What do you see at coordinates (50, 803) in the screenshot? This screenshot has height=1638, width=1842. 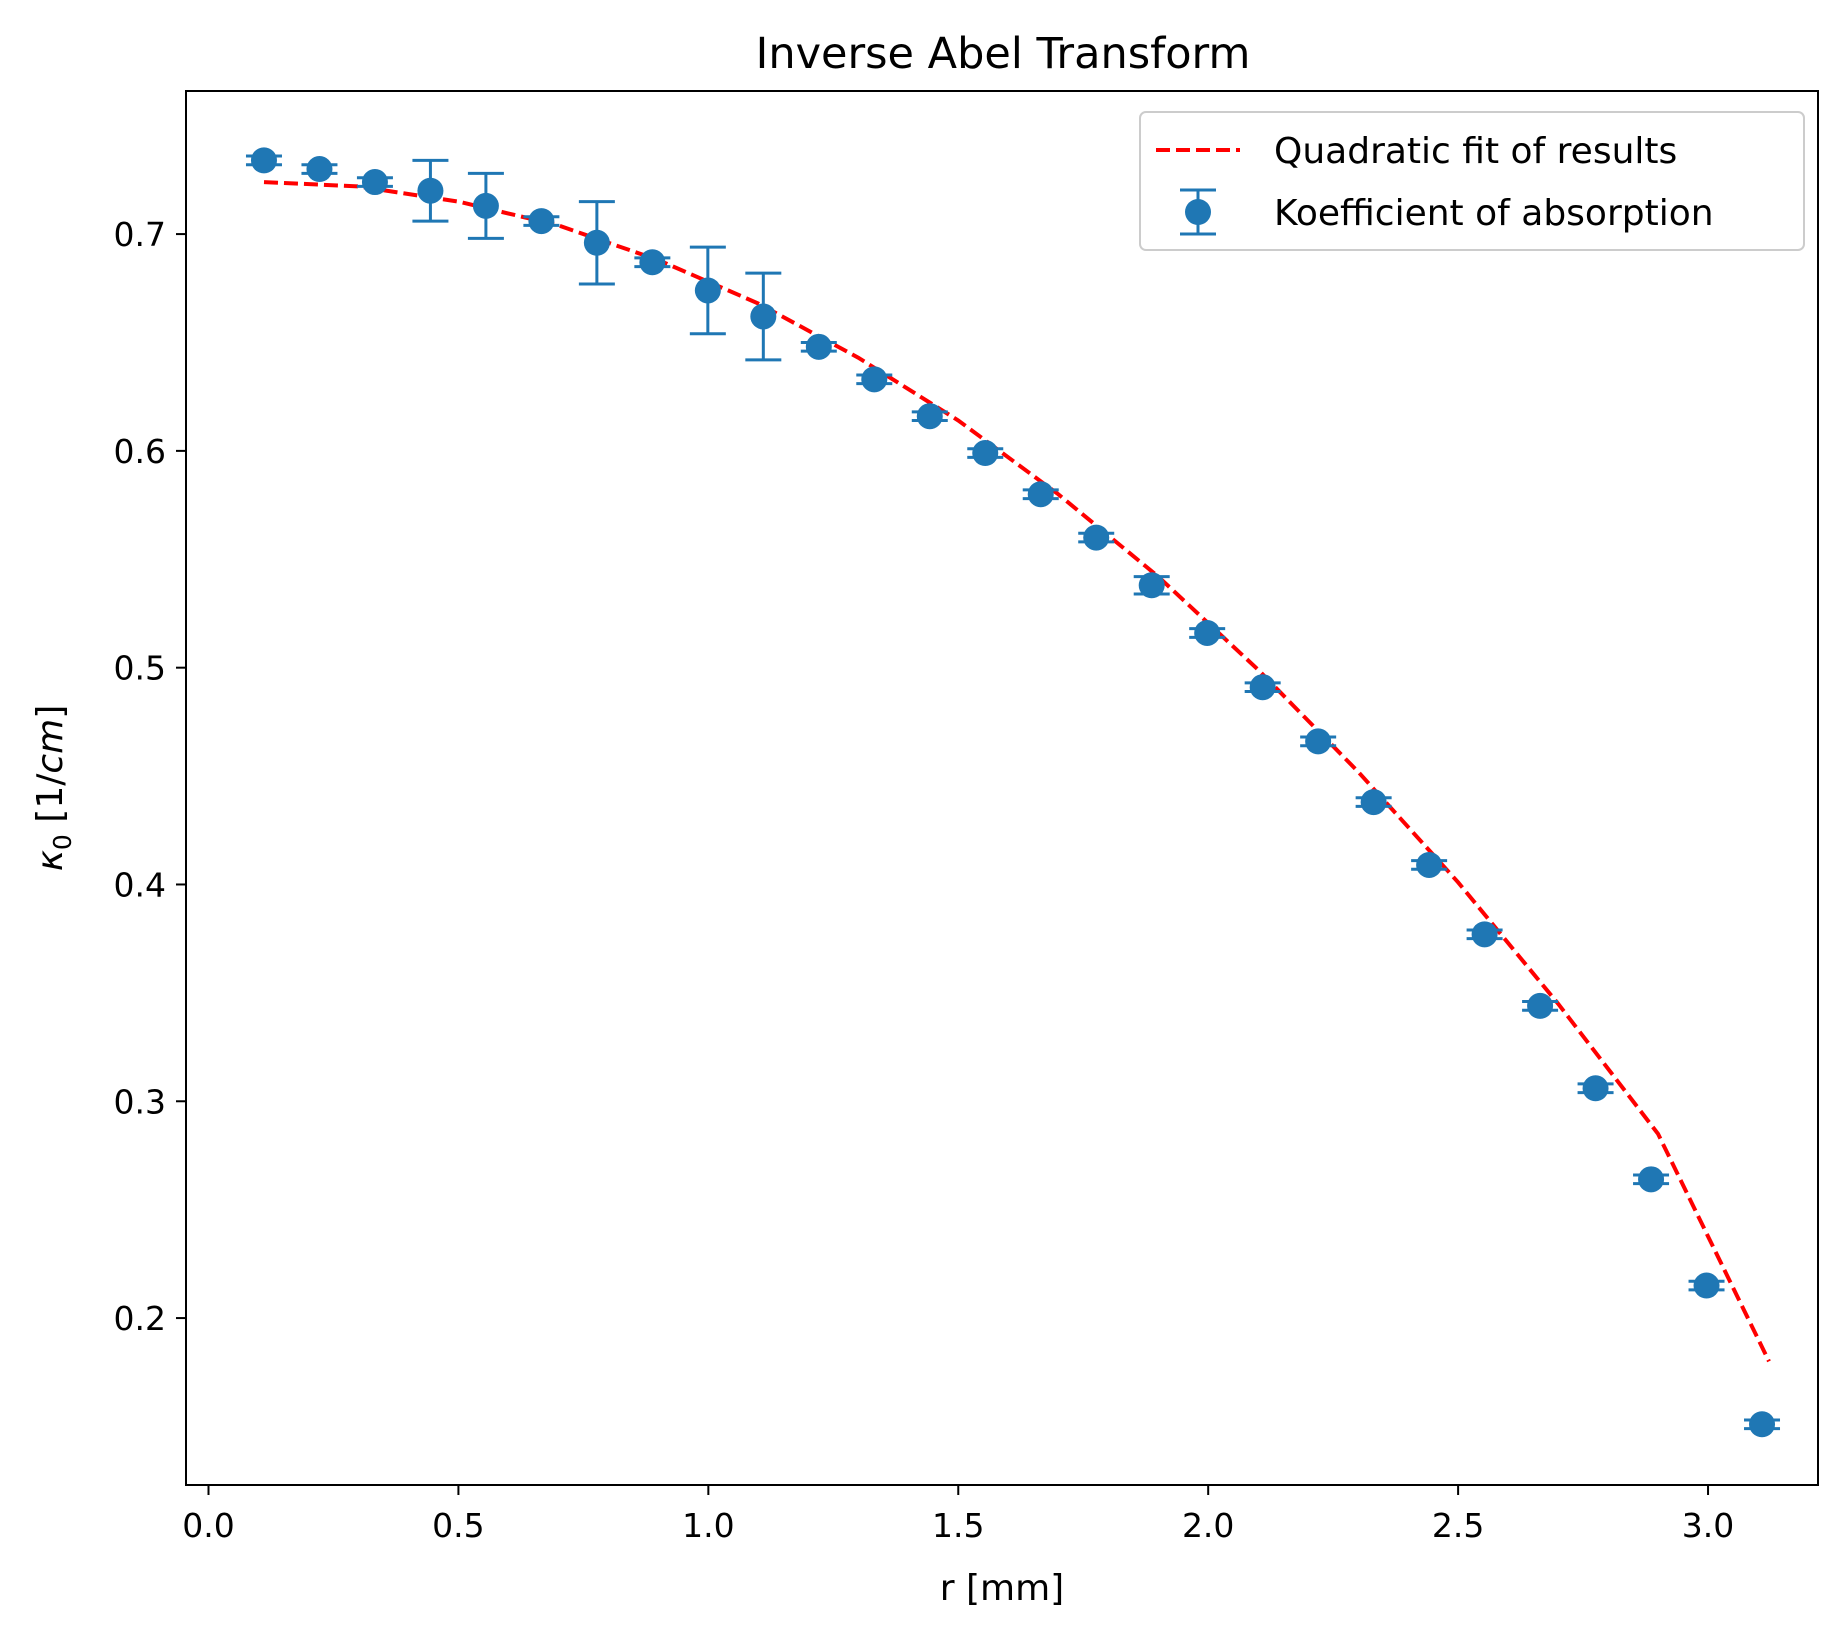 I see `y-axis-label-unit-open: [1/` at bounding box center [50, 803].